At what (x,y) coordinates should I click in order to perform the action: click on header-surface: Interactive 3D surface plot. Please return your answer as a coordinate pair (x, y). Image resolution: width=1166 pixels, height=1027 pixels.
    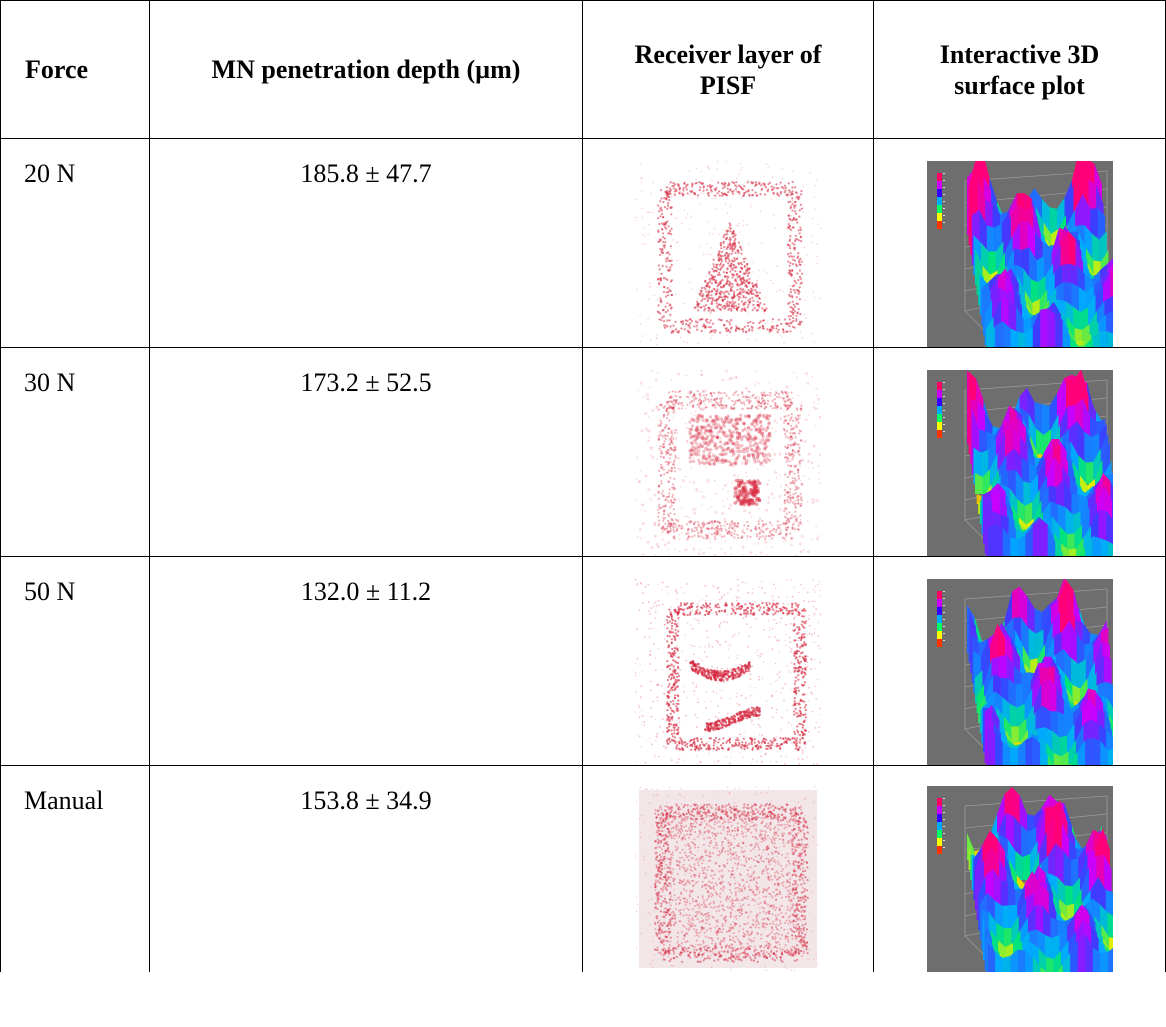
    Looking at the image, I should click on (1019, 69).